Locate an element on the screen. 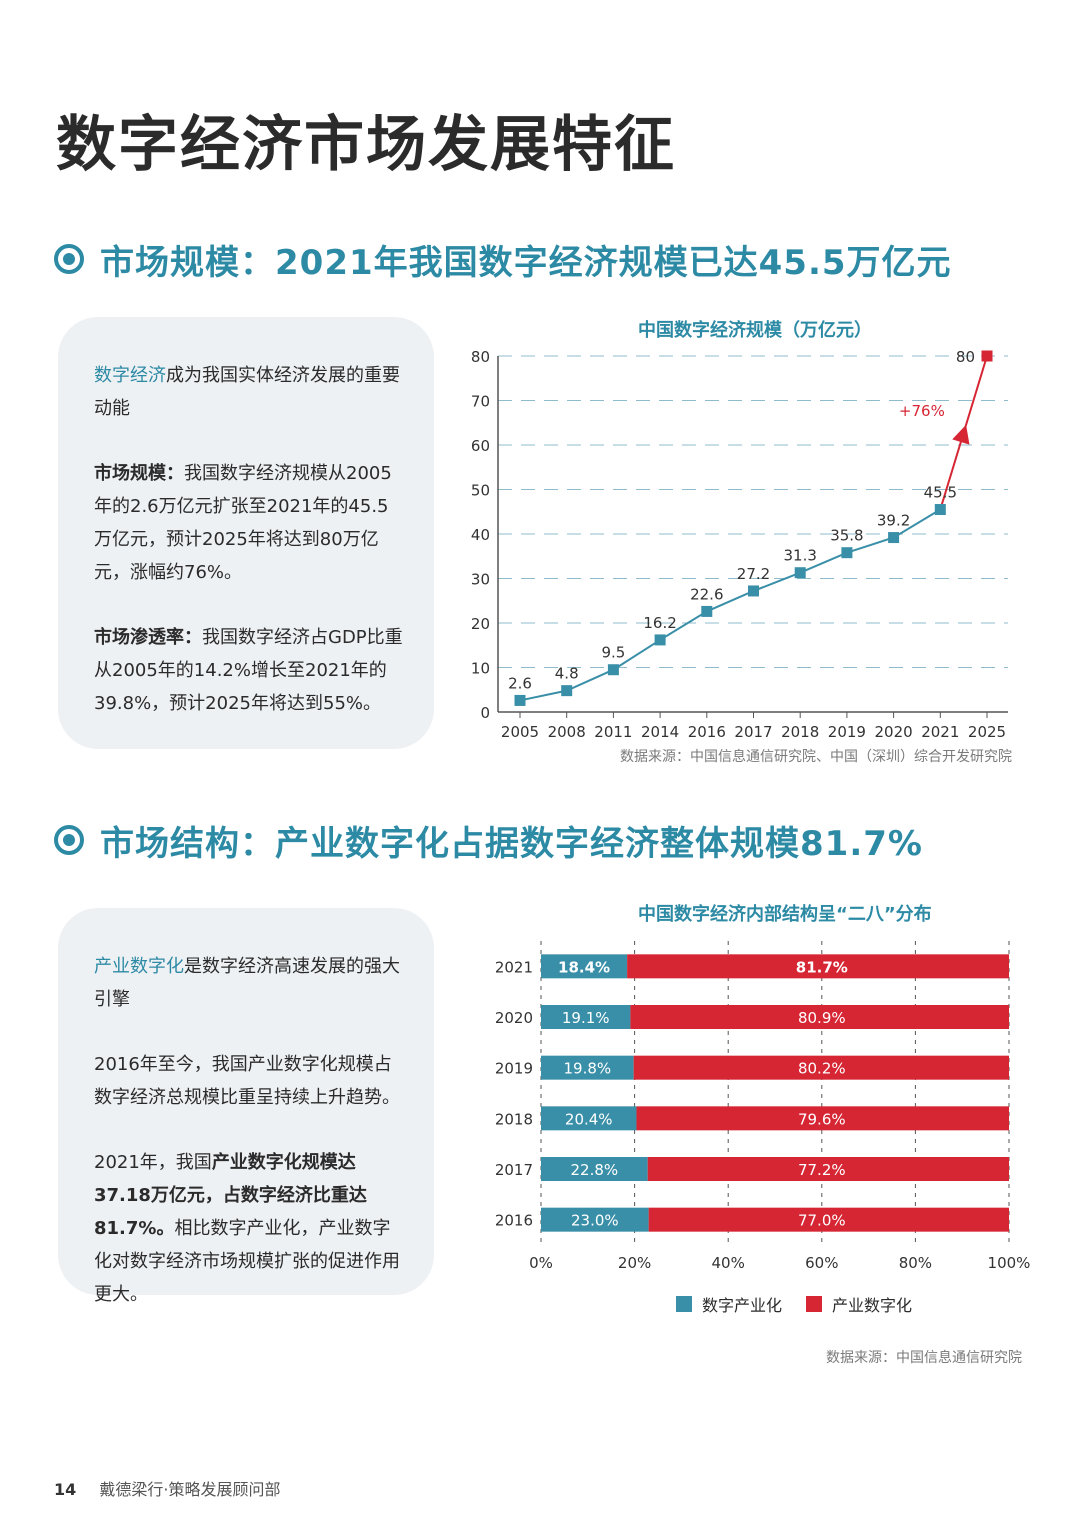 The height and width of the screenshot is (1527, 1080). x-tick-label: 80% is located at coordinates (915, 1263).